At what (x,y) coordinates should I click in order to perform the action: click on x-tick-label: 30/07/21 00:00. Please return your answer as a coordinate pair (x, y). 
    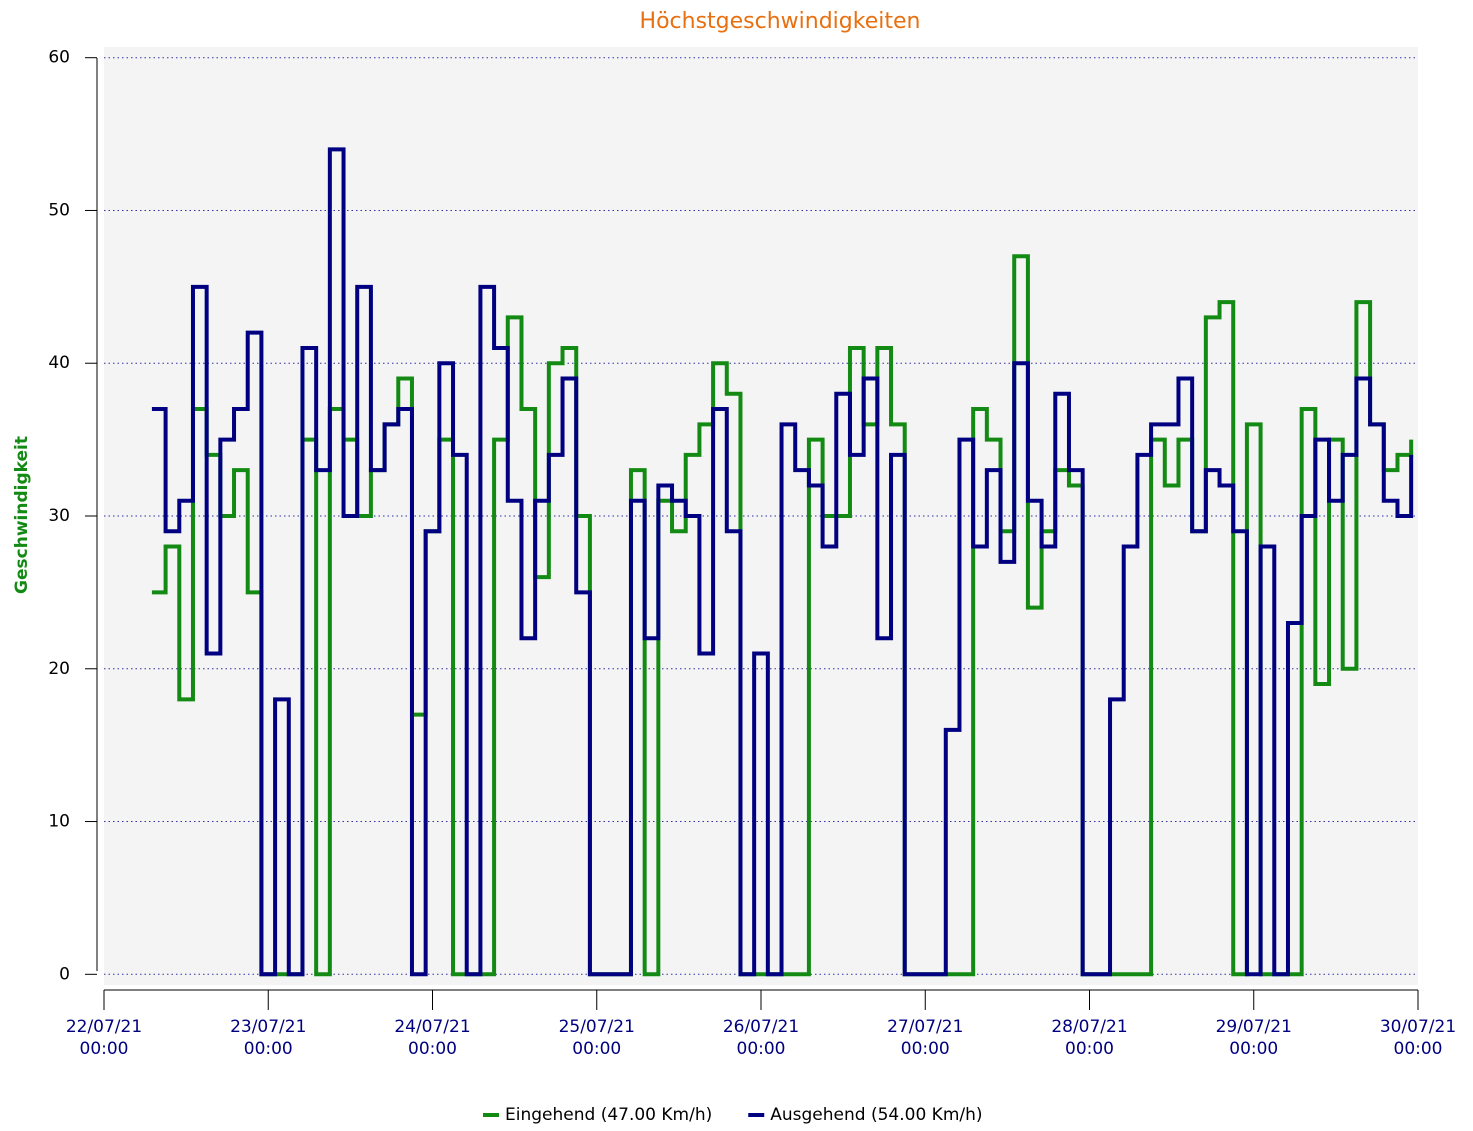
    Looking at the image, I should click on (1418, 1038).